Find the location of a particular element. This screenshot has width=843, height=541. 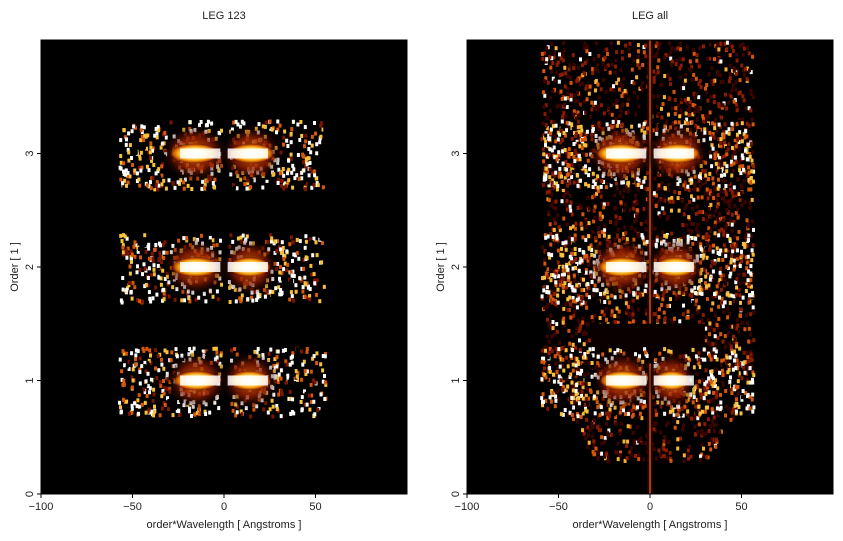

y-tick-label: 2 is located at coordinates (30, 267).